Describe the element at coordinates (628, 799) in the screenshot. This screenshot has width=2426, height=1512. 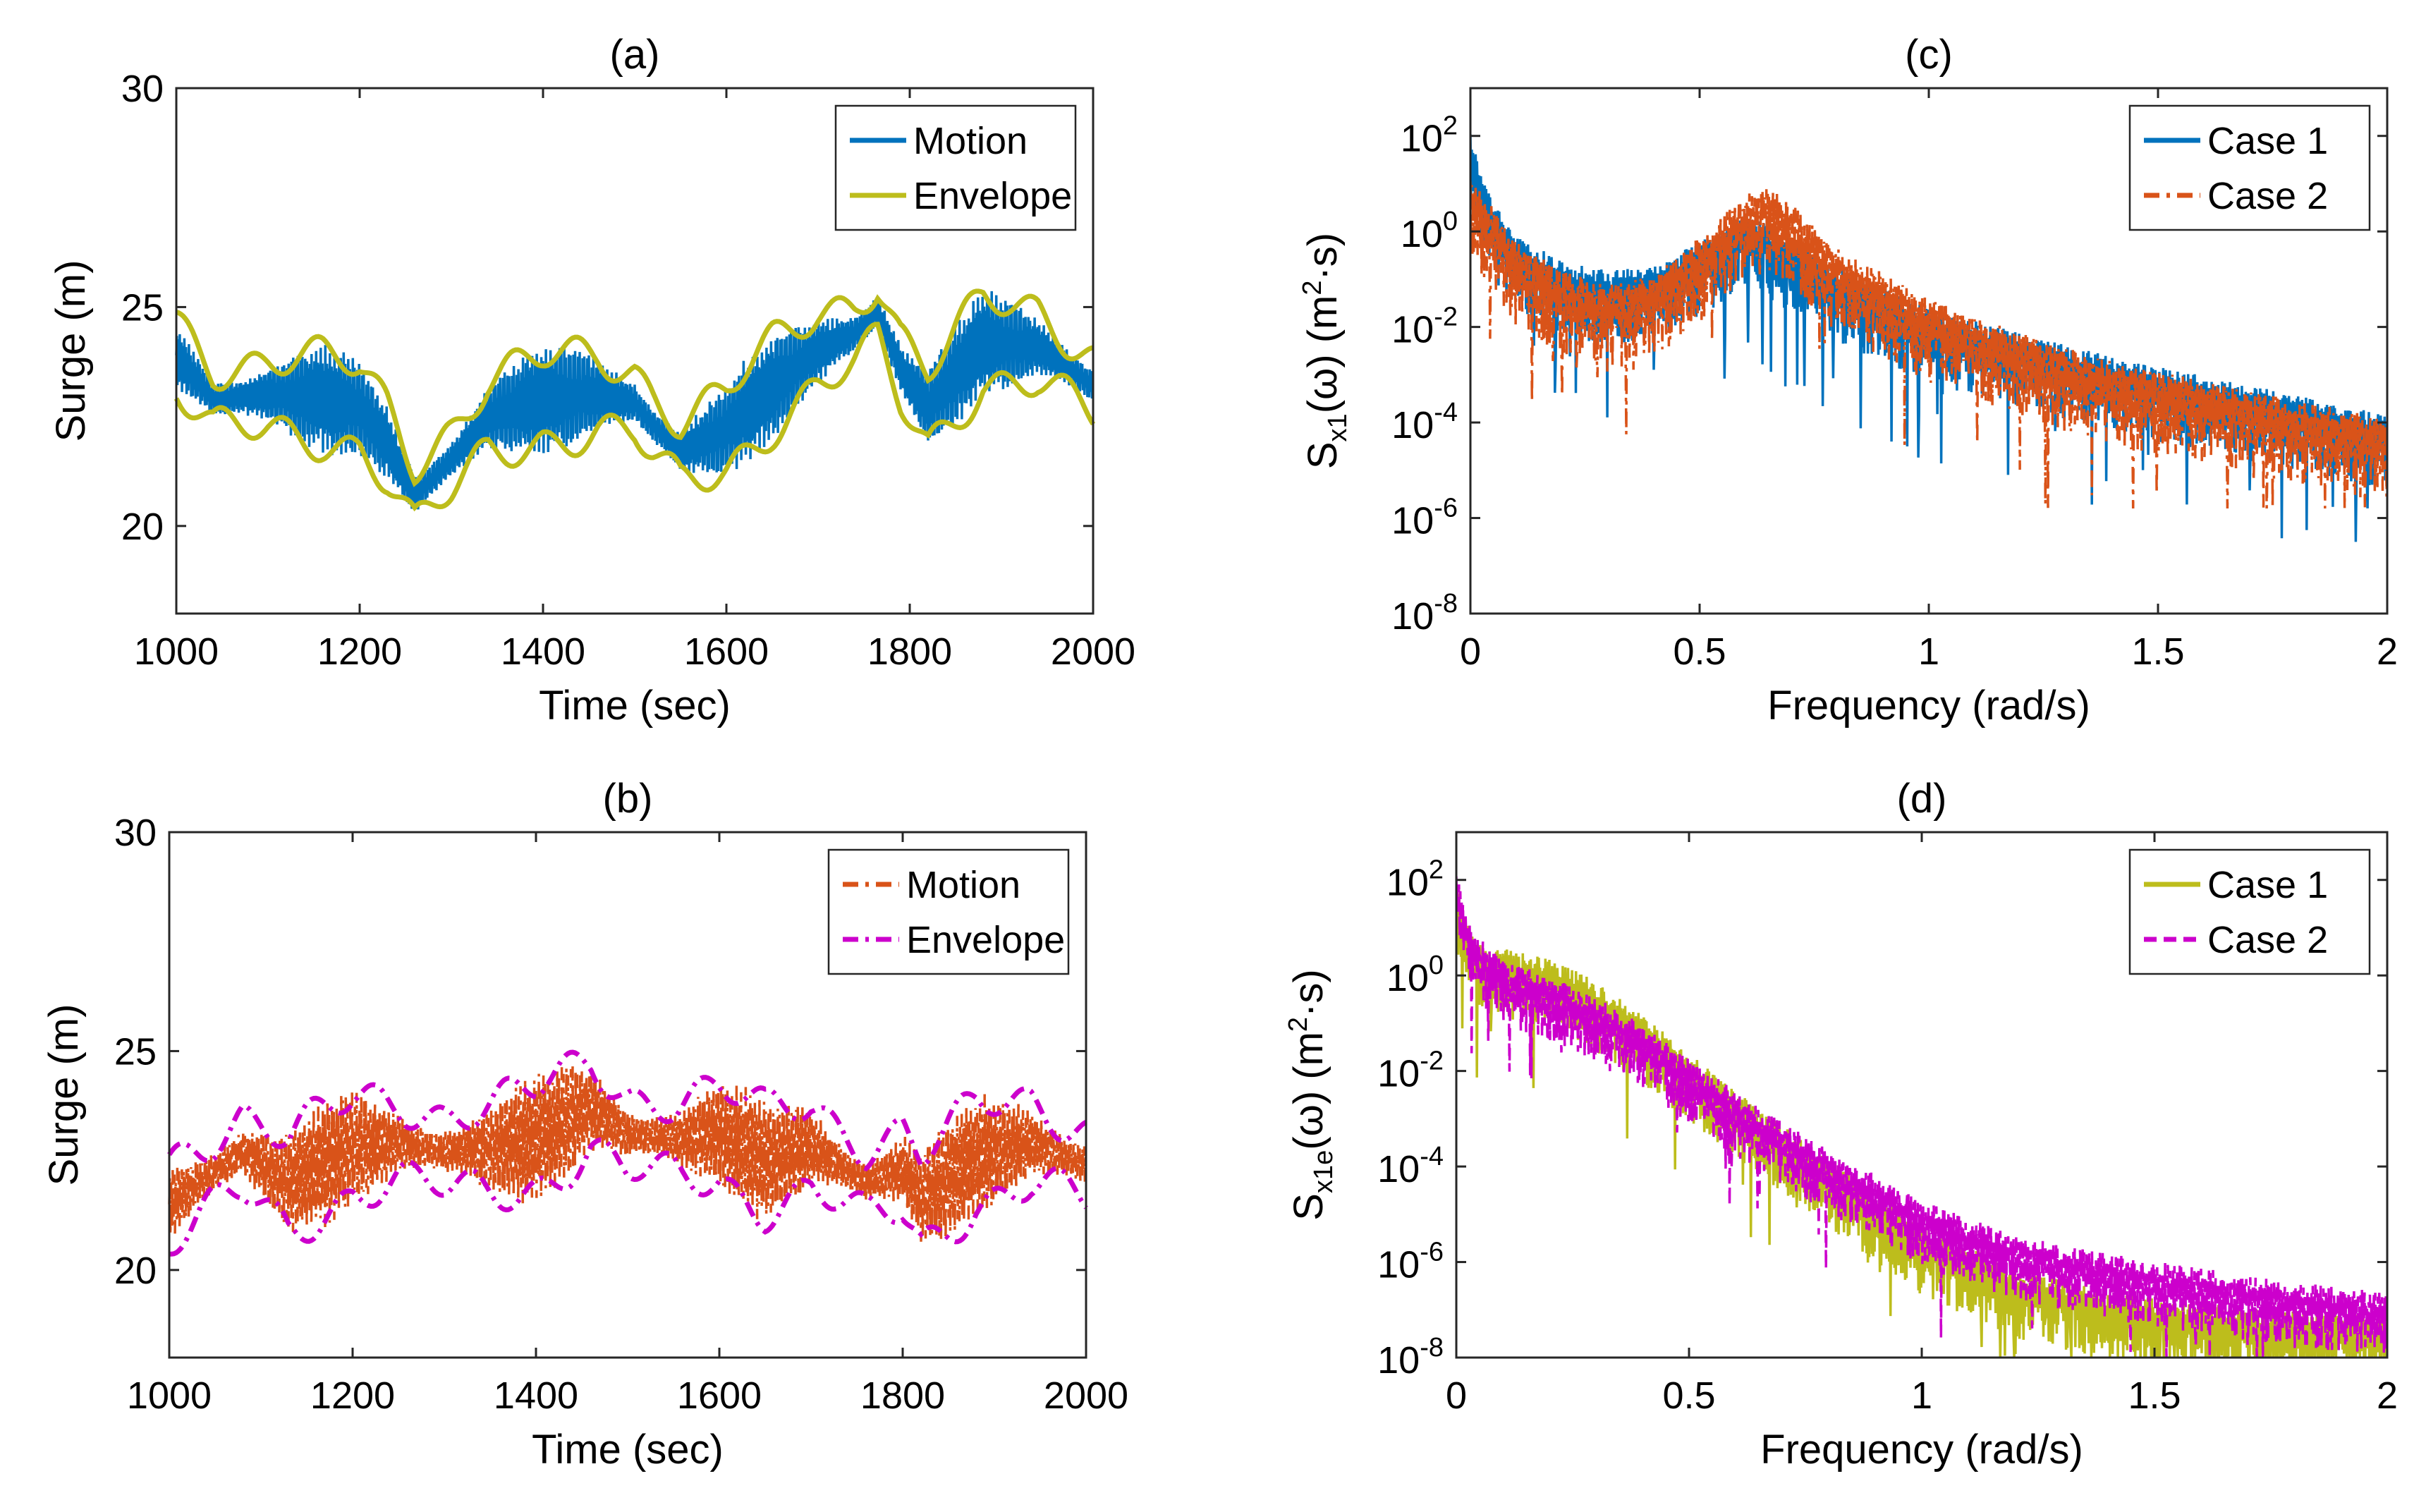
I see `chart-title: (b)` at that location.